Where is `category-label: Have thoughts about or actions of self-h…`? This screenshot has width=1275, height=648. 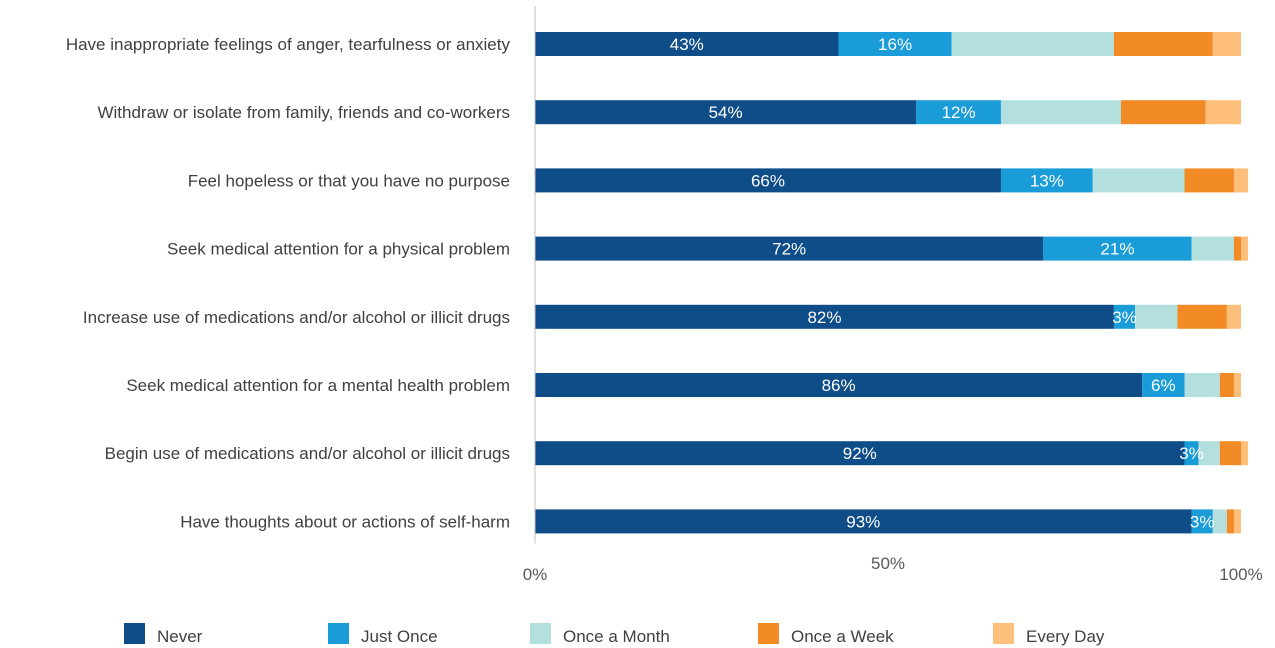 category-label: Have thoughts about or actions of self-h… is located at coordinates (345, 521).